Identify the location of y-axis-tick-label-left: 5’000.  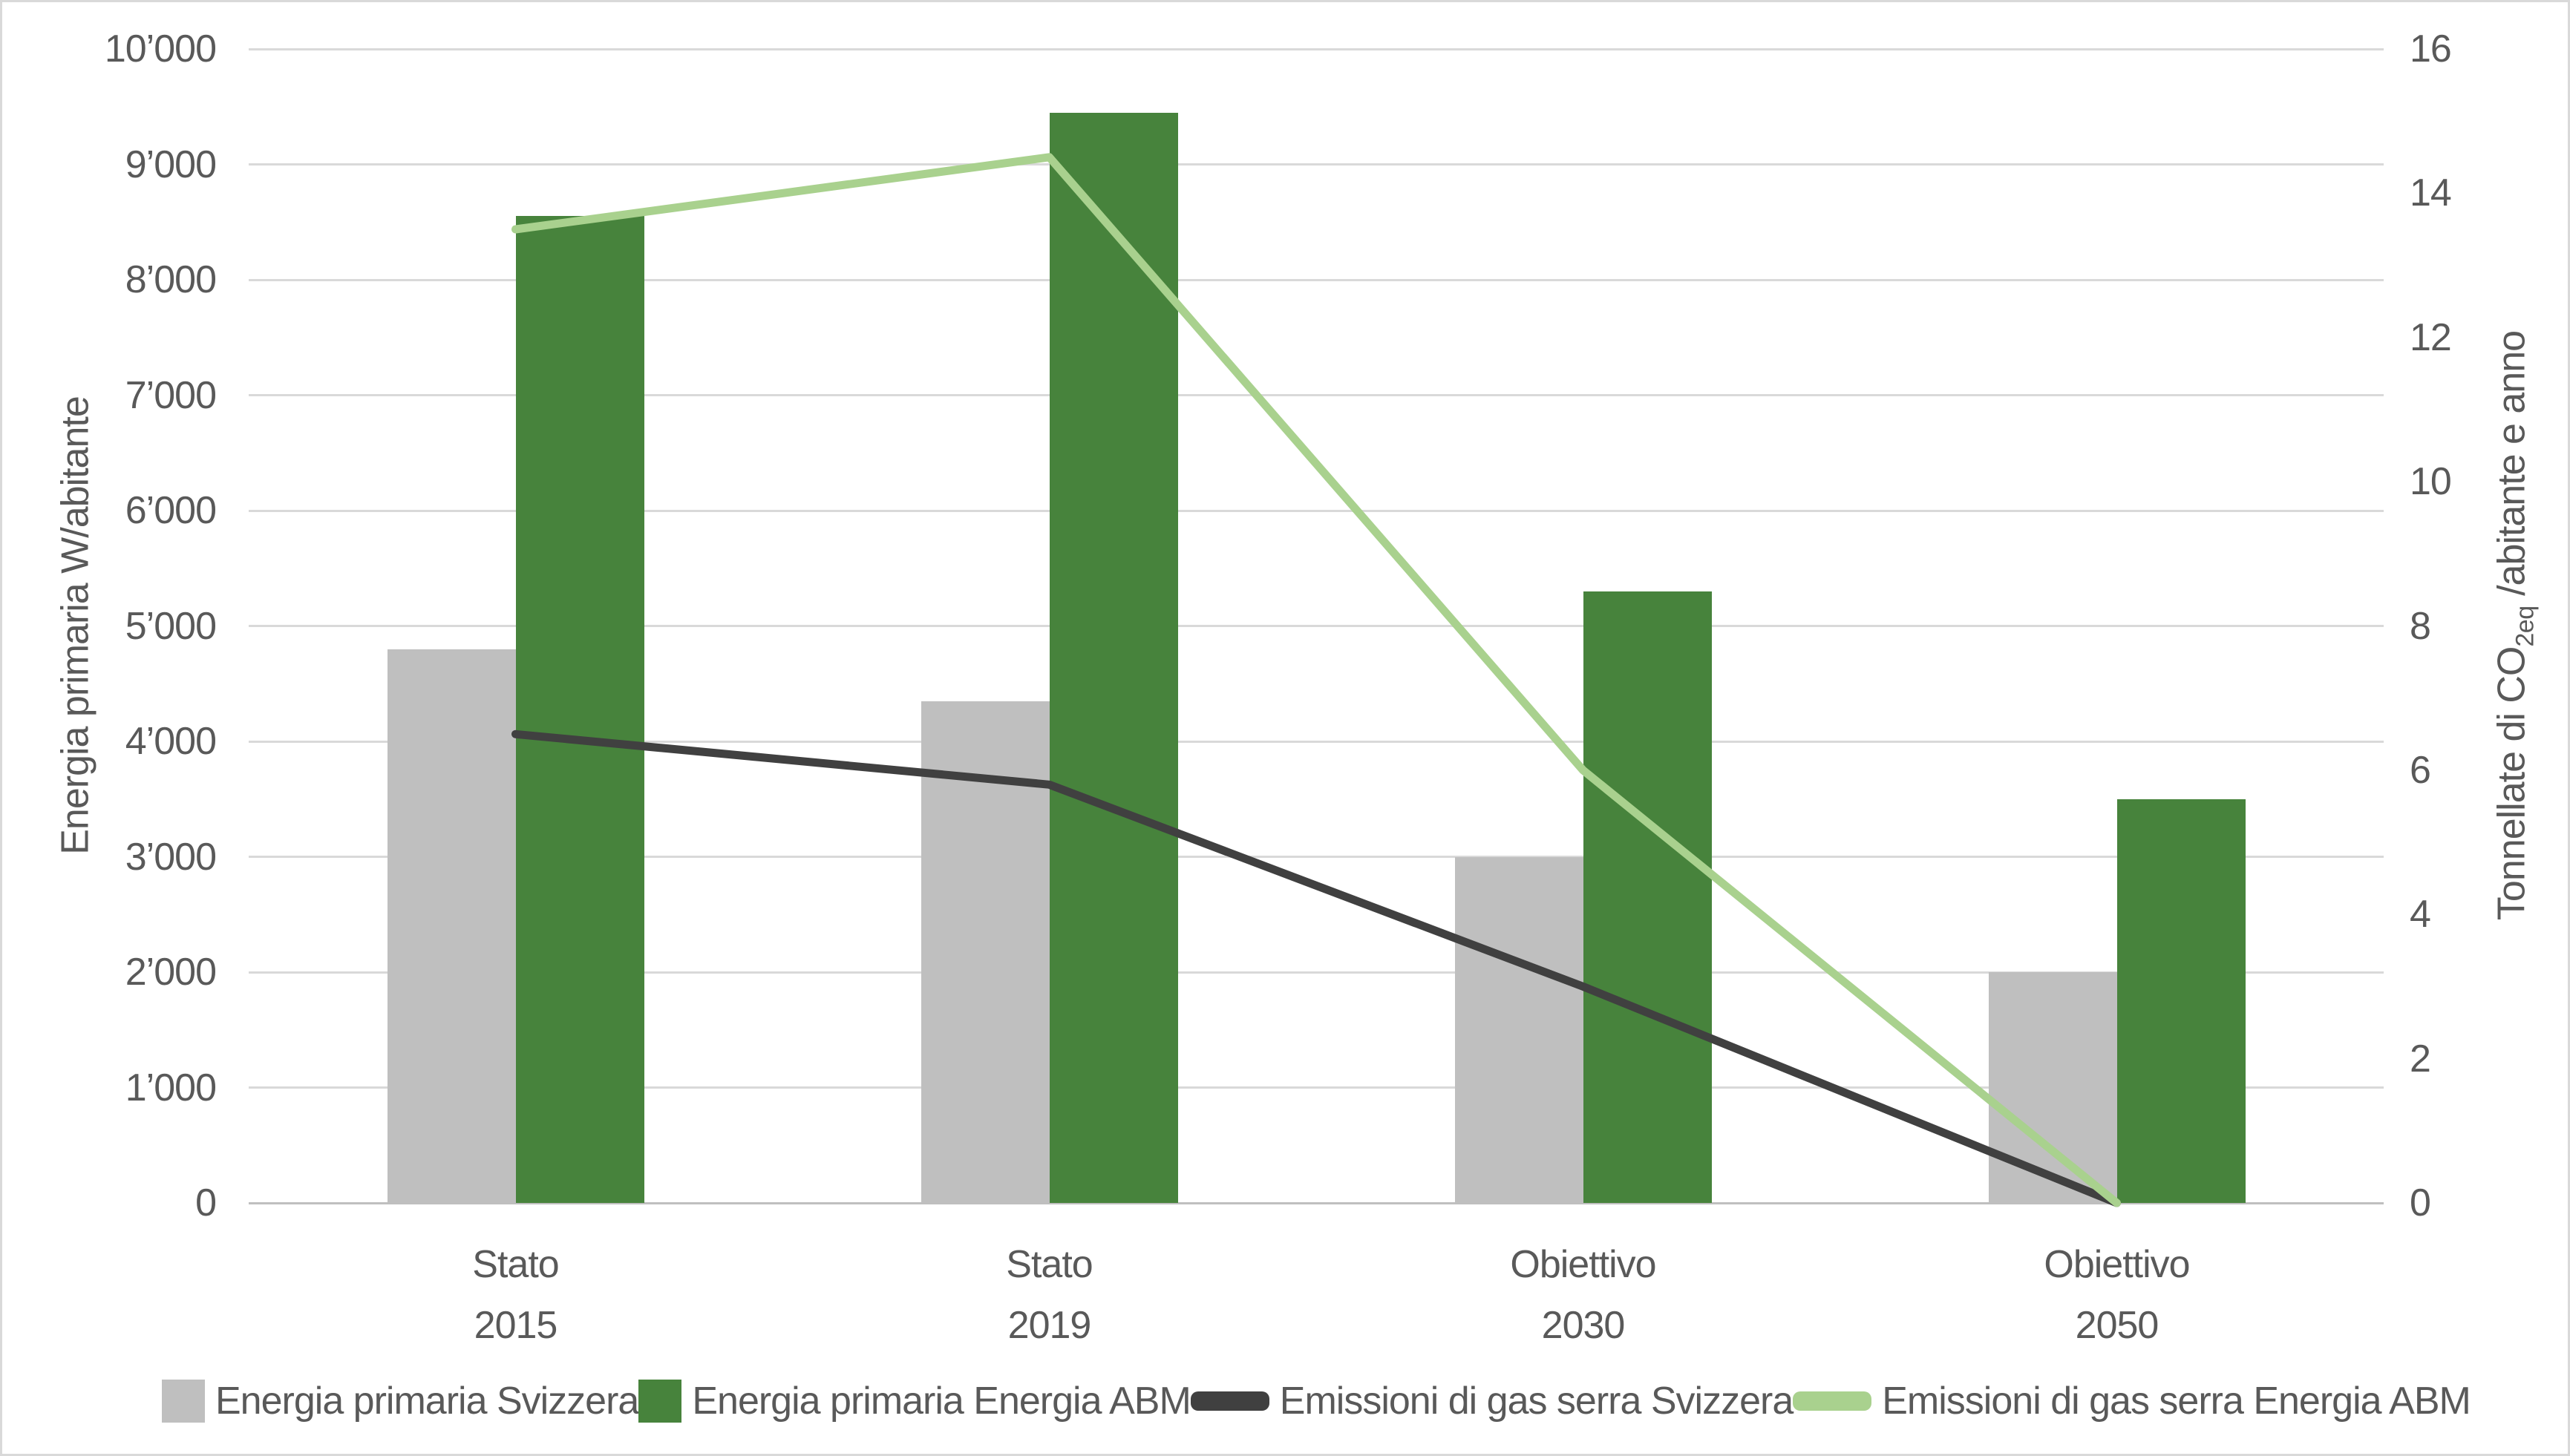
(171, 626).